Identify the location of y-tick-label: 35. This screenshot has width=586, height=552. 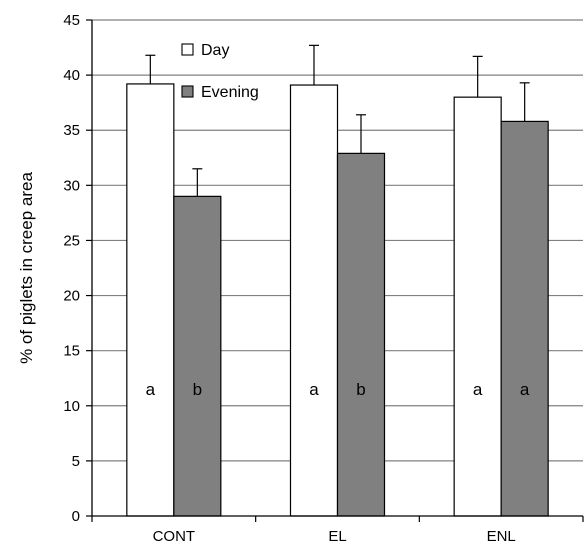
(71, 130).